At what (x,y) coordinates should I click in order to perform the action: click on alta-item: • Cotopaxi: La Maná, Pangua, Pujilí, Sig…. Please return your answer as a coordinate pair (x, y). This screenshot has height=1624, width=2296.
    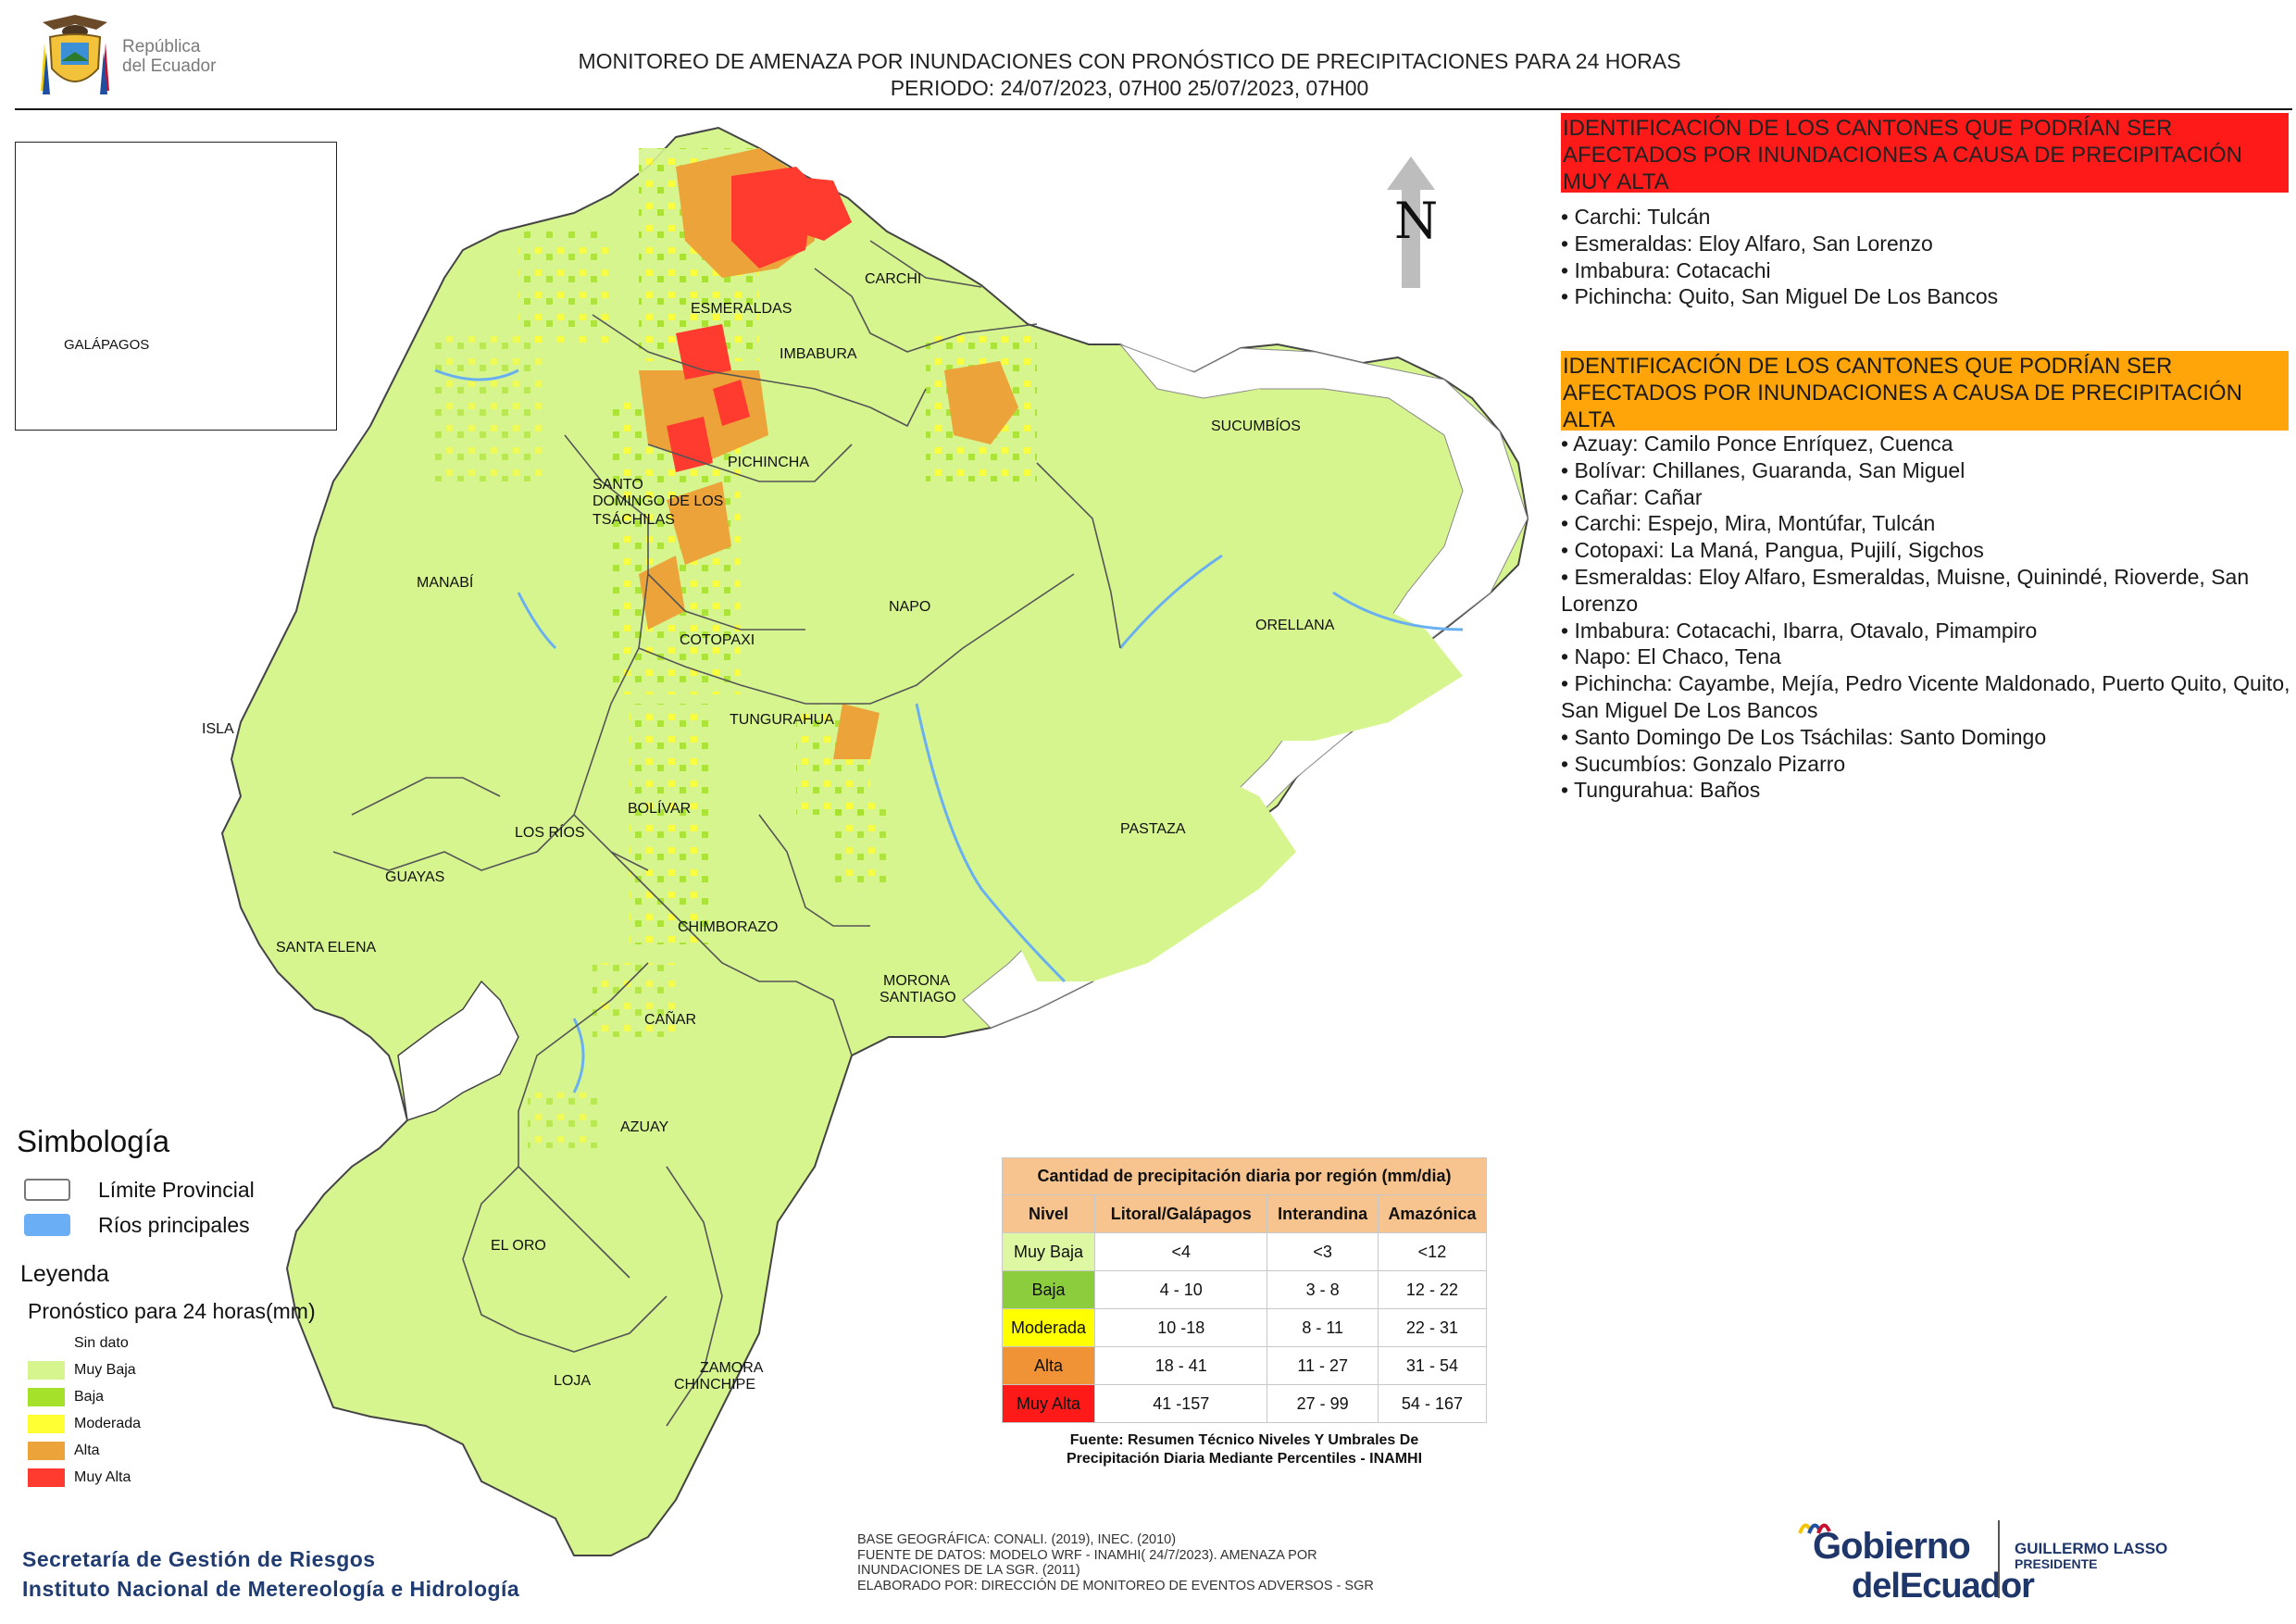
    Looking at the image, I should click on (1772, 550).